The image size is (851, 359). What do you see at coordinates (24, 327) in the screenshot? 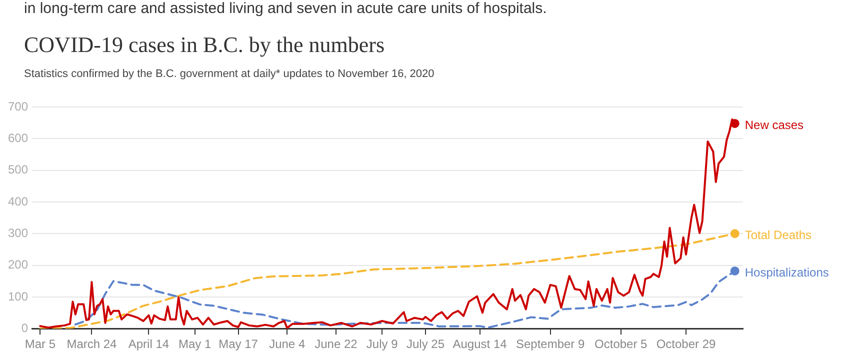
I see `y-tick-label: 0` at bounding box center [24, 327].